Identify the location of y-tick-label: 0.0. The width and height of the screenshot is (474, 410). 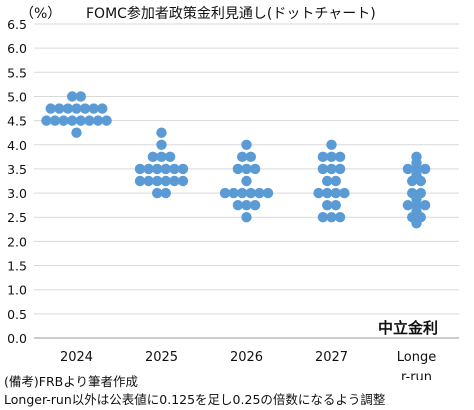
(17, 338).